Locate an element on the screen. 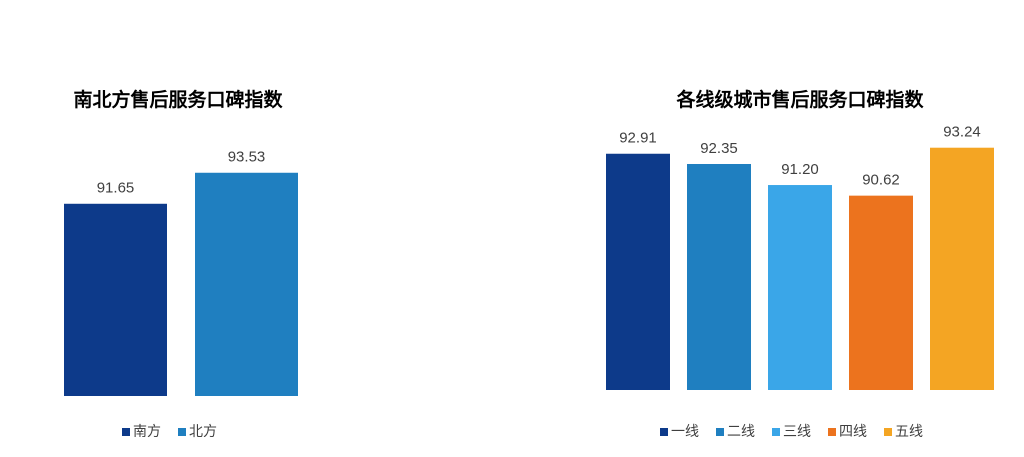 This screenshot has height=457, width=1024. chart-title: 各线级城市售后服务口碑指数 is located at coordinates (799, 99).